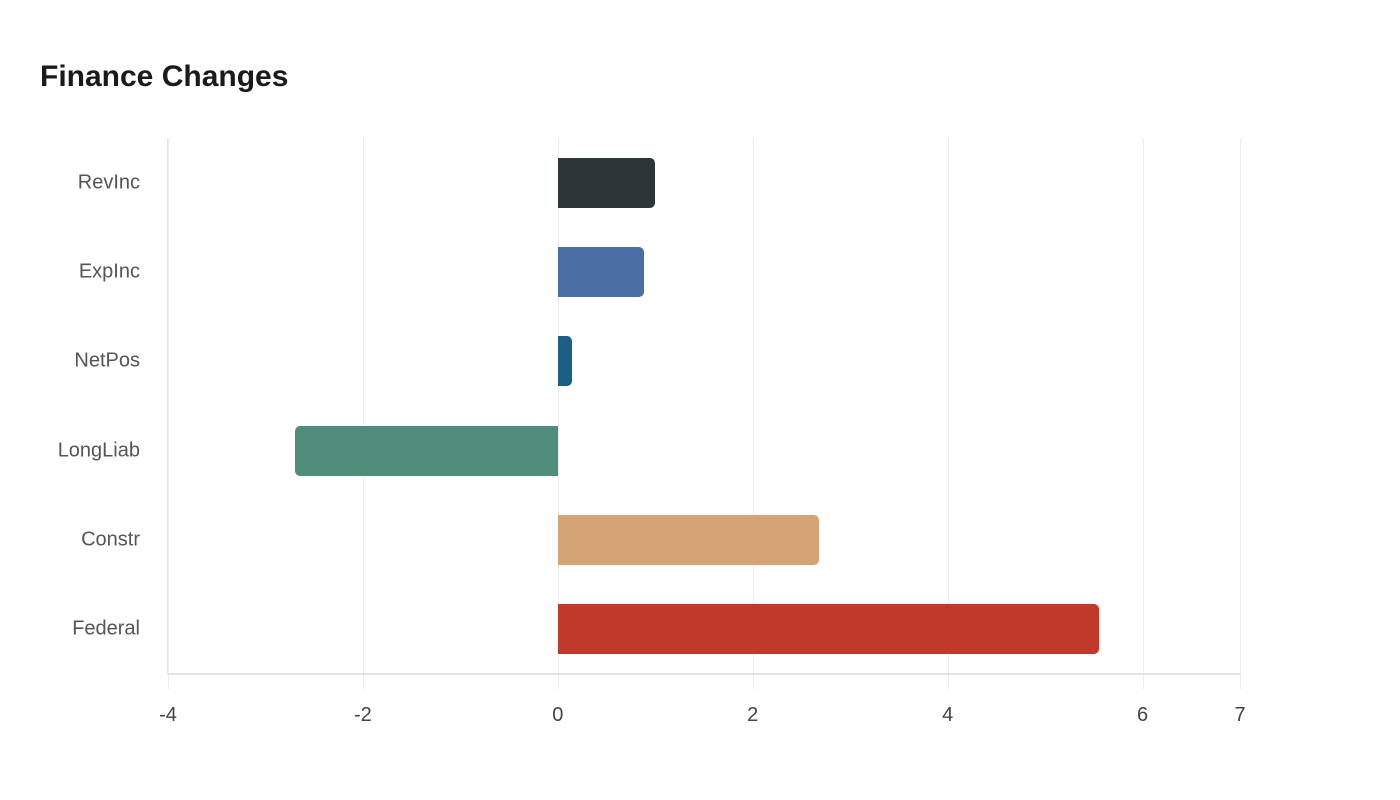 The height and width of the screenshot is (800, 1400). I want to click on bar-revinc, so click(606, 183).